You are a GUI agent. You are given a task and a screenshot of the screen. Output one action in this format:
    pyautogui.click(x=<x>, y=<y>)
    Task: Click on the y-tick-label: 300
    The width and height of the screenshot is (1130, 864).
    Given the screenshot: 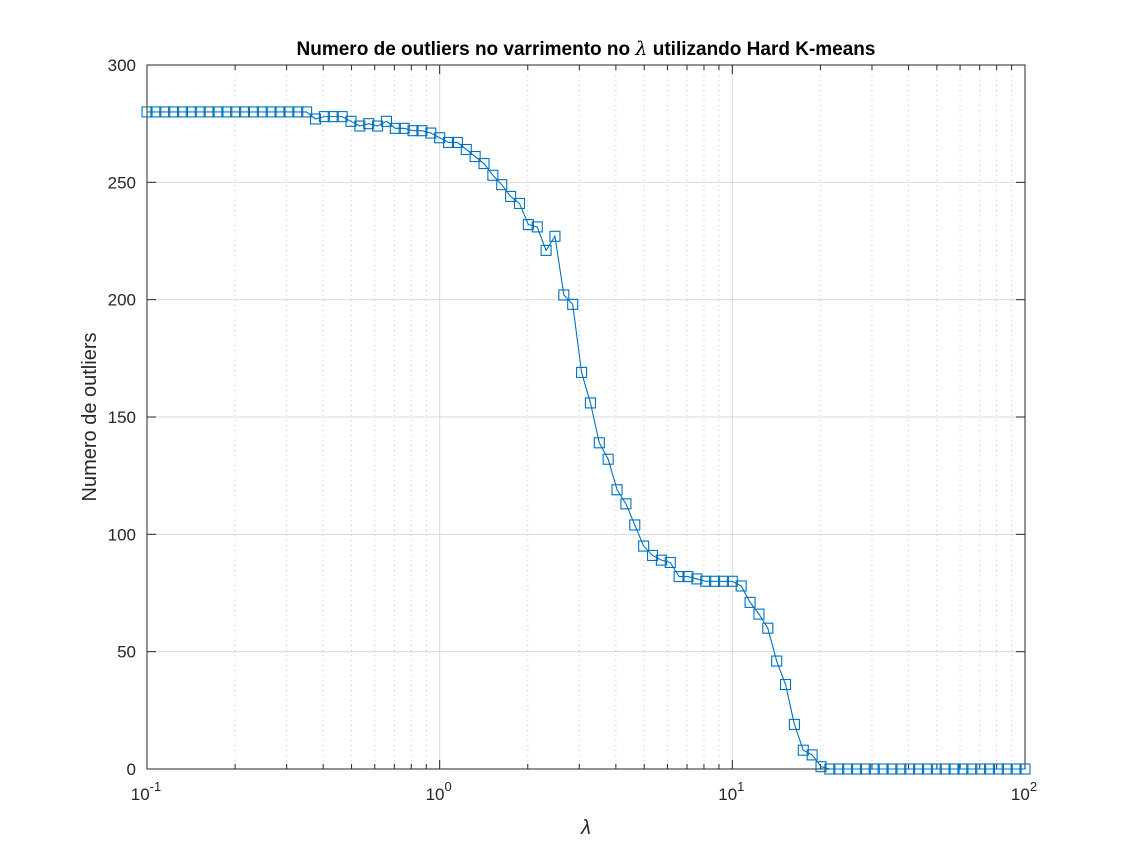 What is the action you would take?
    pyautogui.click(x=122, y=65)
    